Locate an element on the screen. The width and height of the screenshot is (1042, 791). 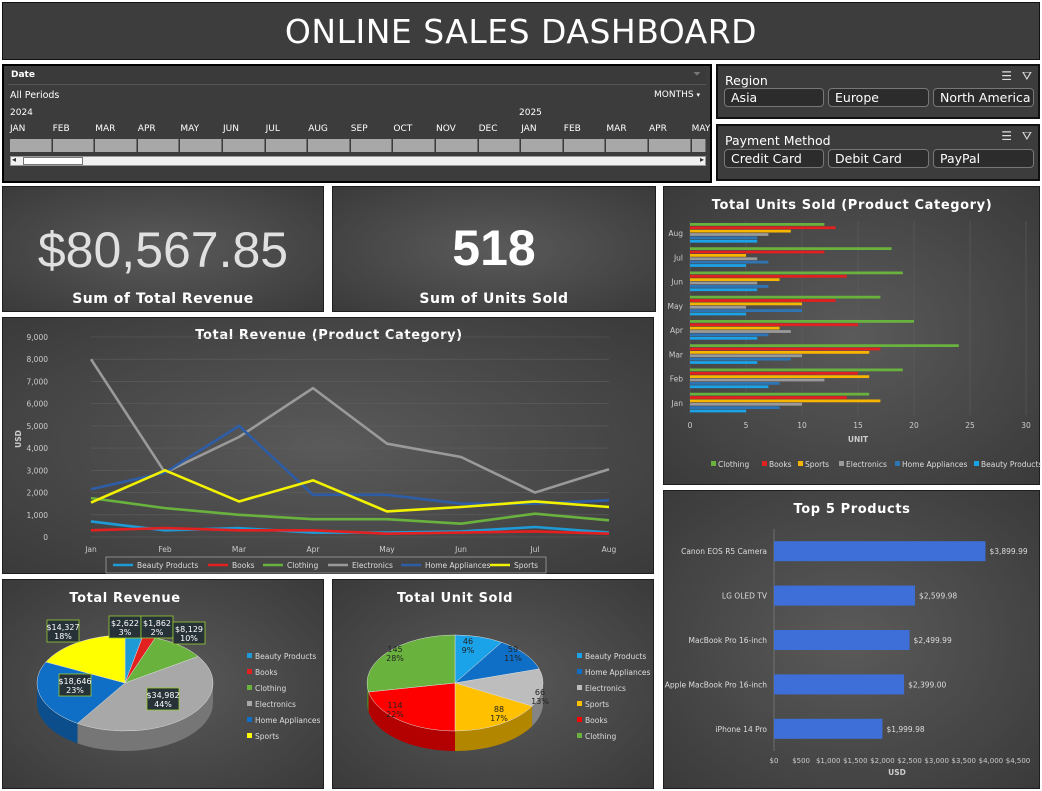
timeline-level-dropdown: MONTHS ▾ is located at coordinates (677, 95).